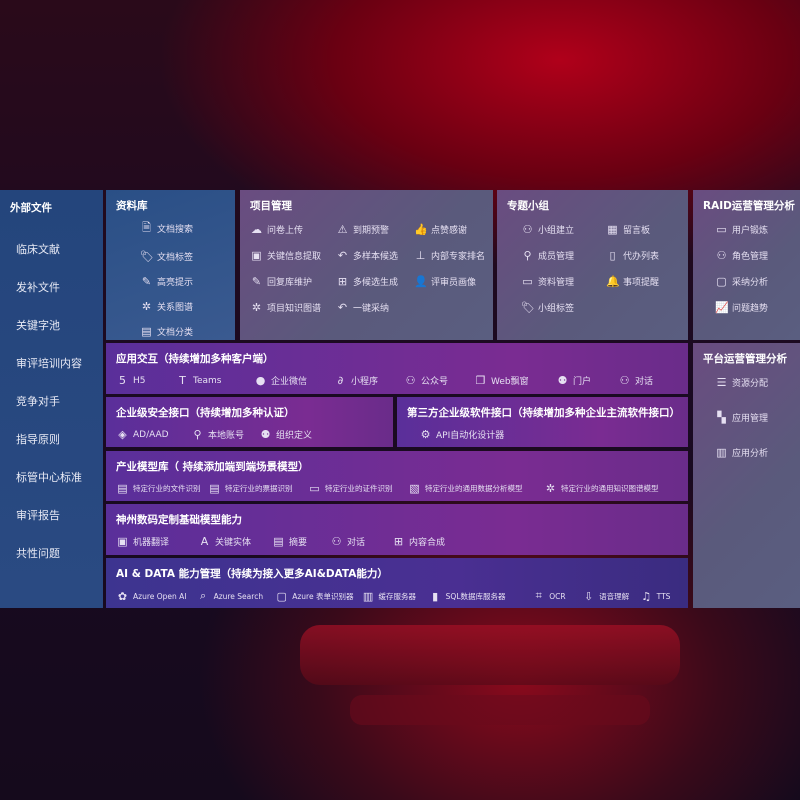  What do you see at coordinates (454, 255) in the screenshot?
I see `project-item: ⊥ 内部专家排名` at bounding box center [454, 255].